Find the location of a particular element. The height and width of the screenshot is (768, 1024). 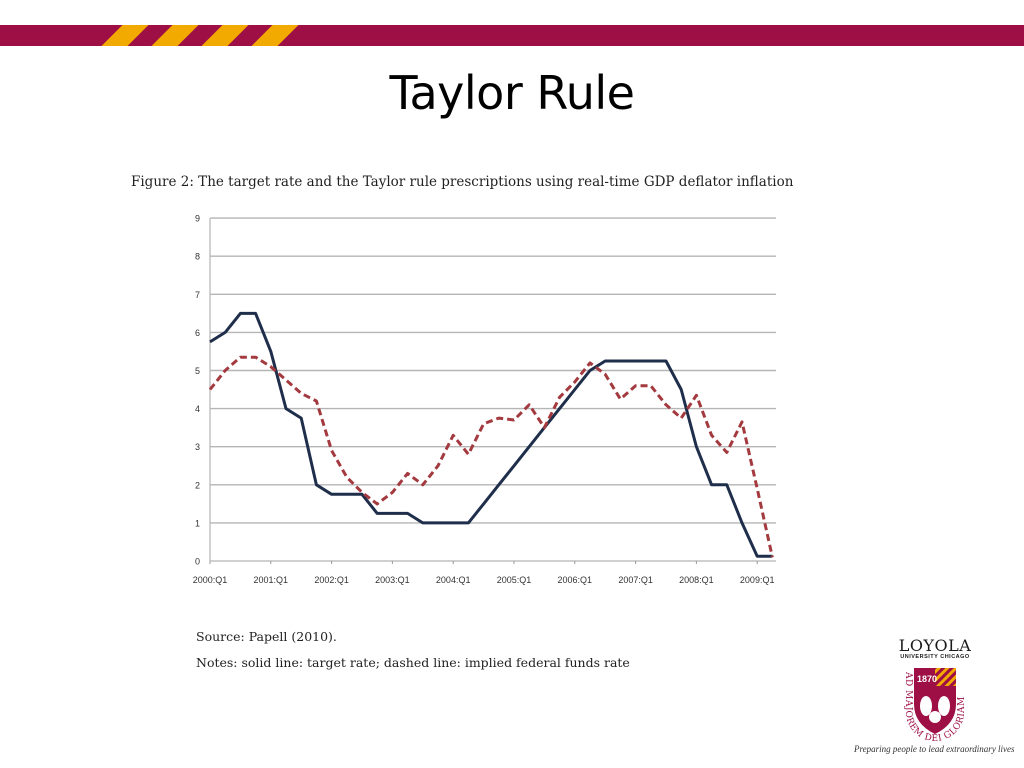

implied-rate-line is located at coordinates (491, 456).